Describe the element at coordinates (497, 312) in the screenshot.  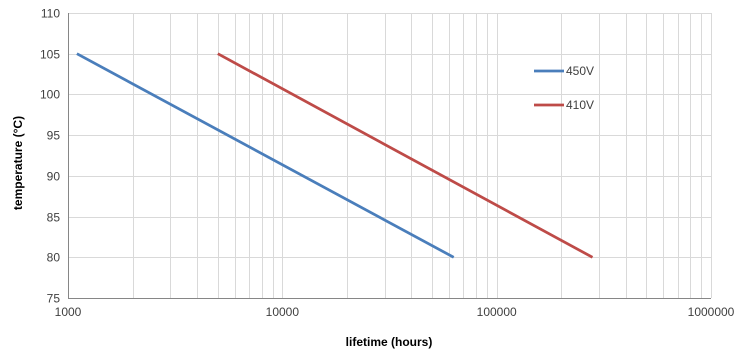
I see `x-tick-label: 100000` at that location.